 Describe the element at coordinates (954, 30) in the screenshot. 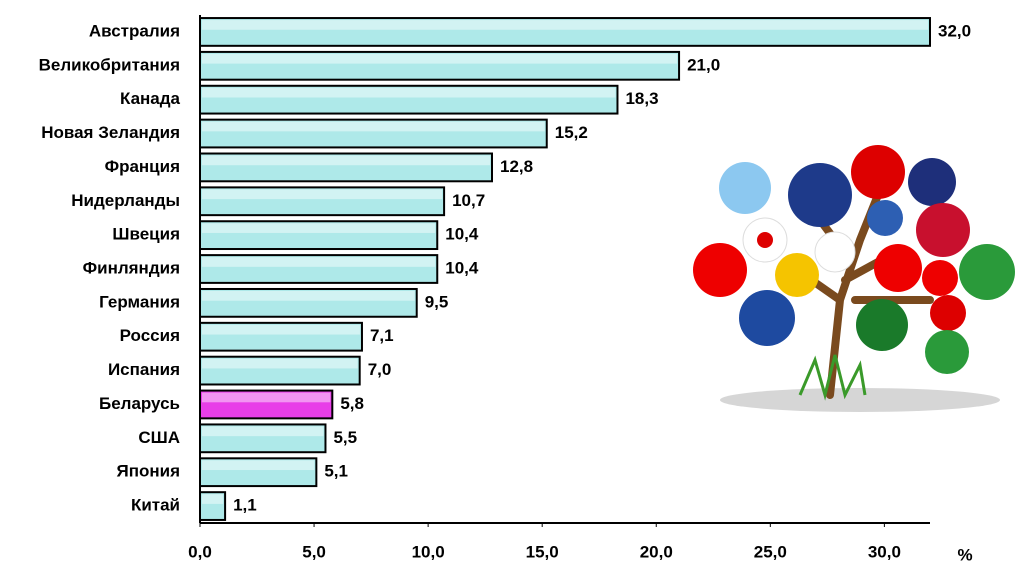

I see `value-label: 32,0` at that location.